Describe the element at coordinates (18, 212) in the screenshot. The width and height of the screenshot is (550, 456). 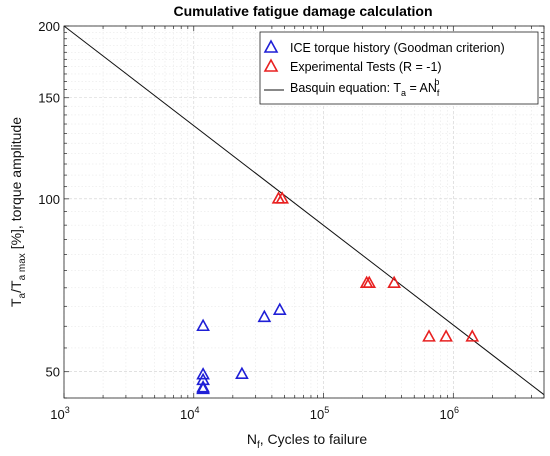
I see `y-axis-label: Ta/Ta max [%], torque amplitude` at that location.